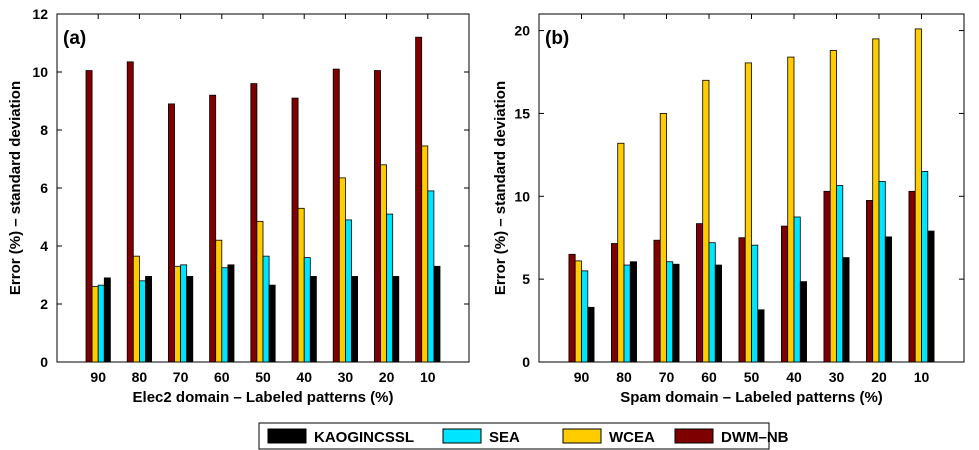  What do you see at coordinates (504, 437) in the screenshot?
I see `legend-label: SEA` at bounding box center [504, 437].